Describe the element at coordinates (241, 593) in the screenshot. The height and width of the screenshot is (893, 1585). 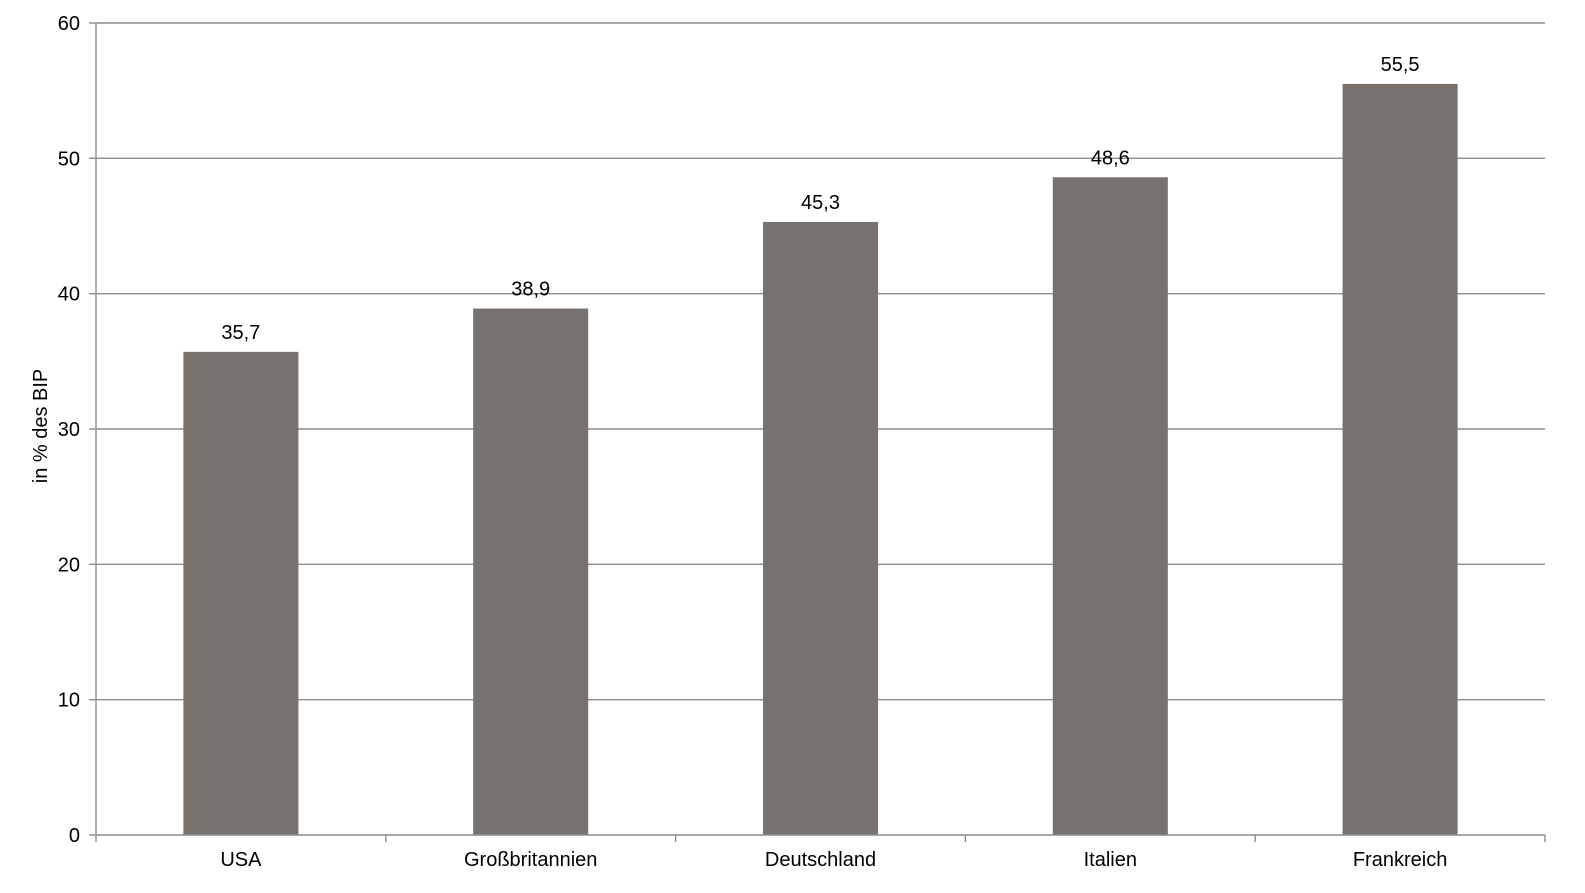
I see `bar-usa` at that location.